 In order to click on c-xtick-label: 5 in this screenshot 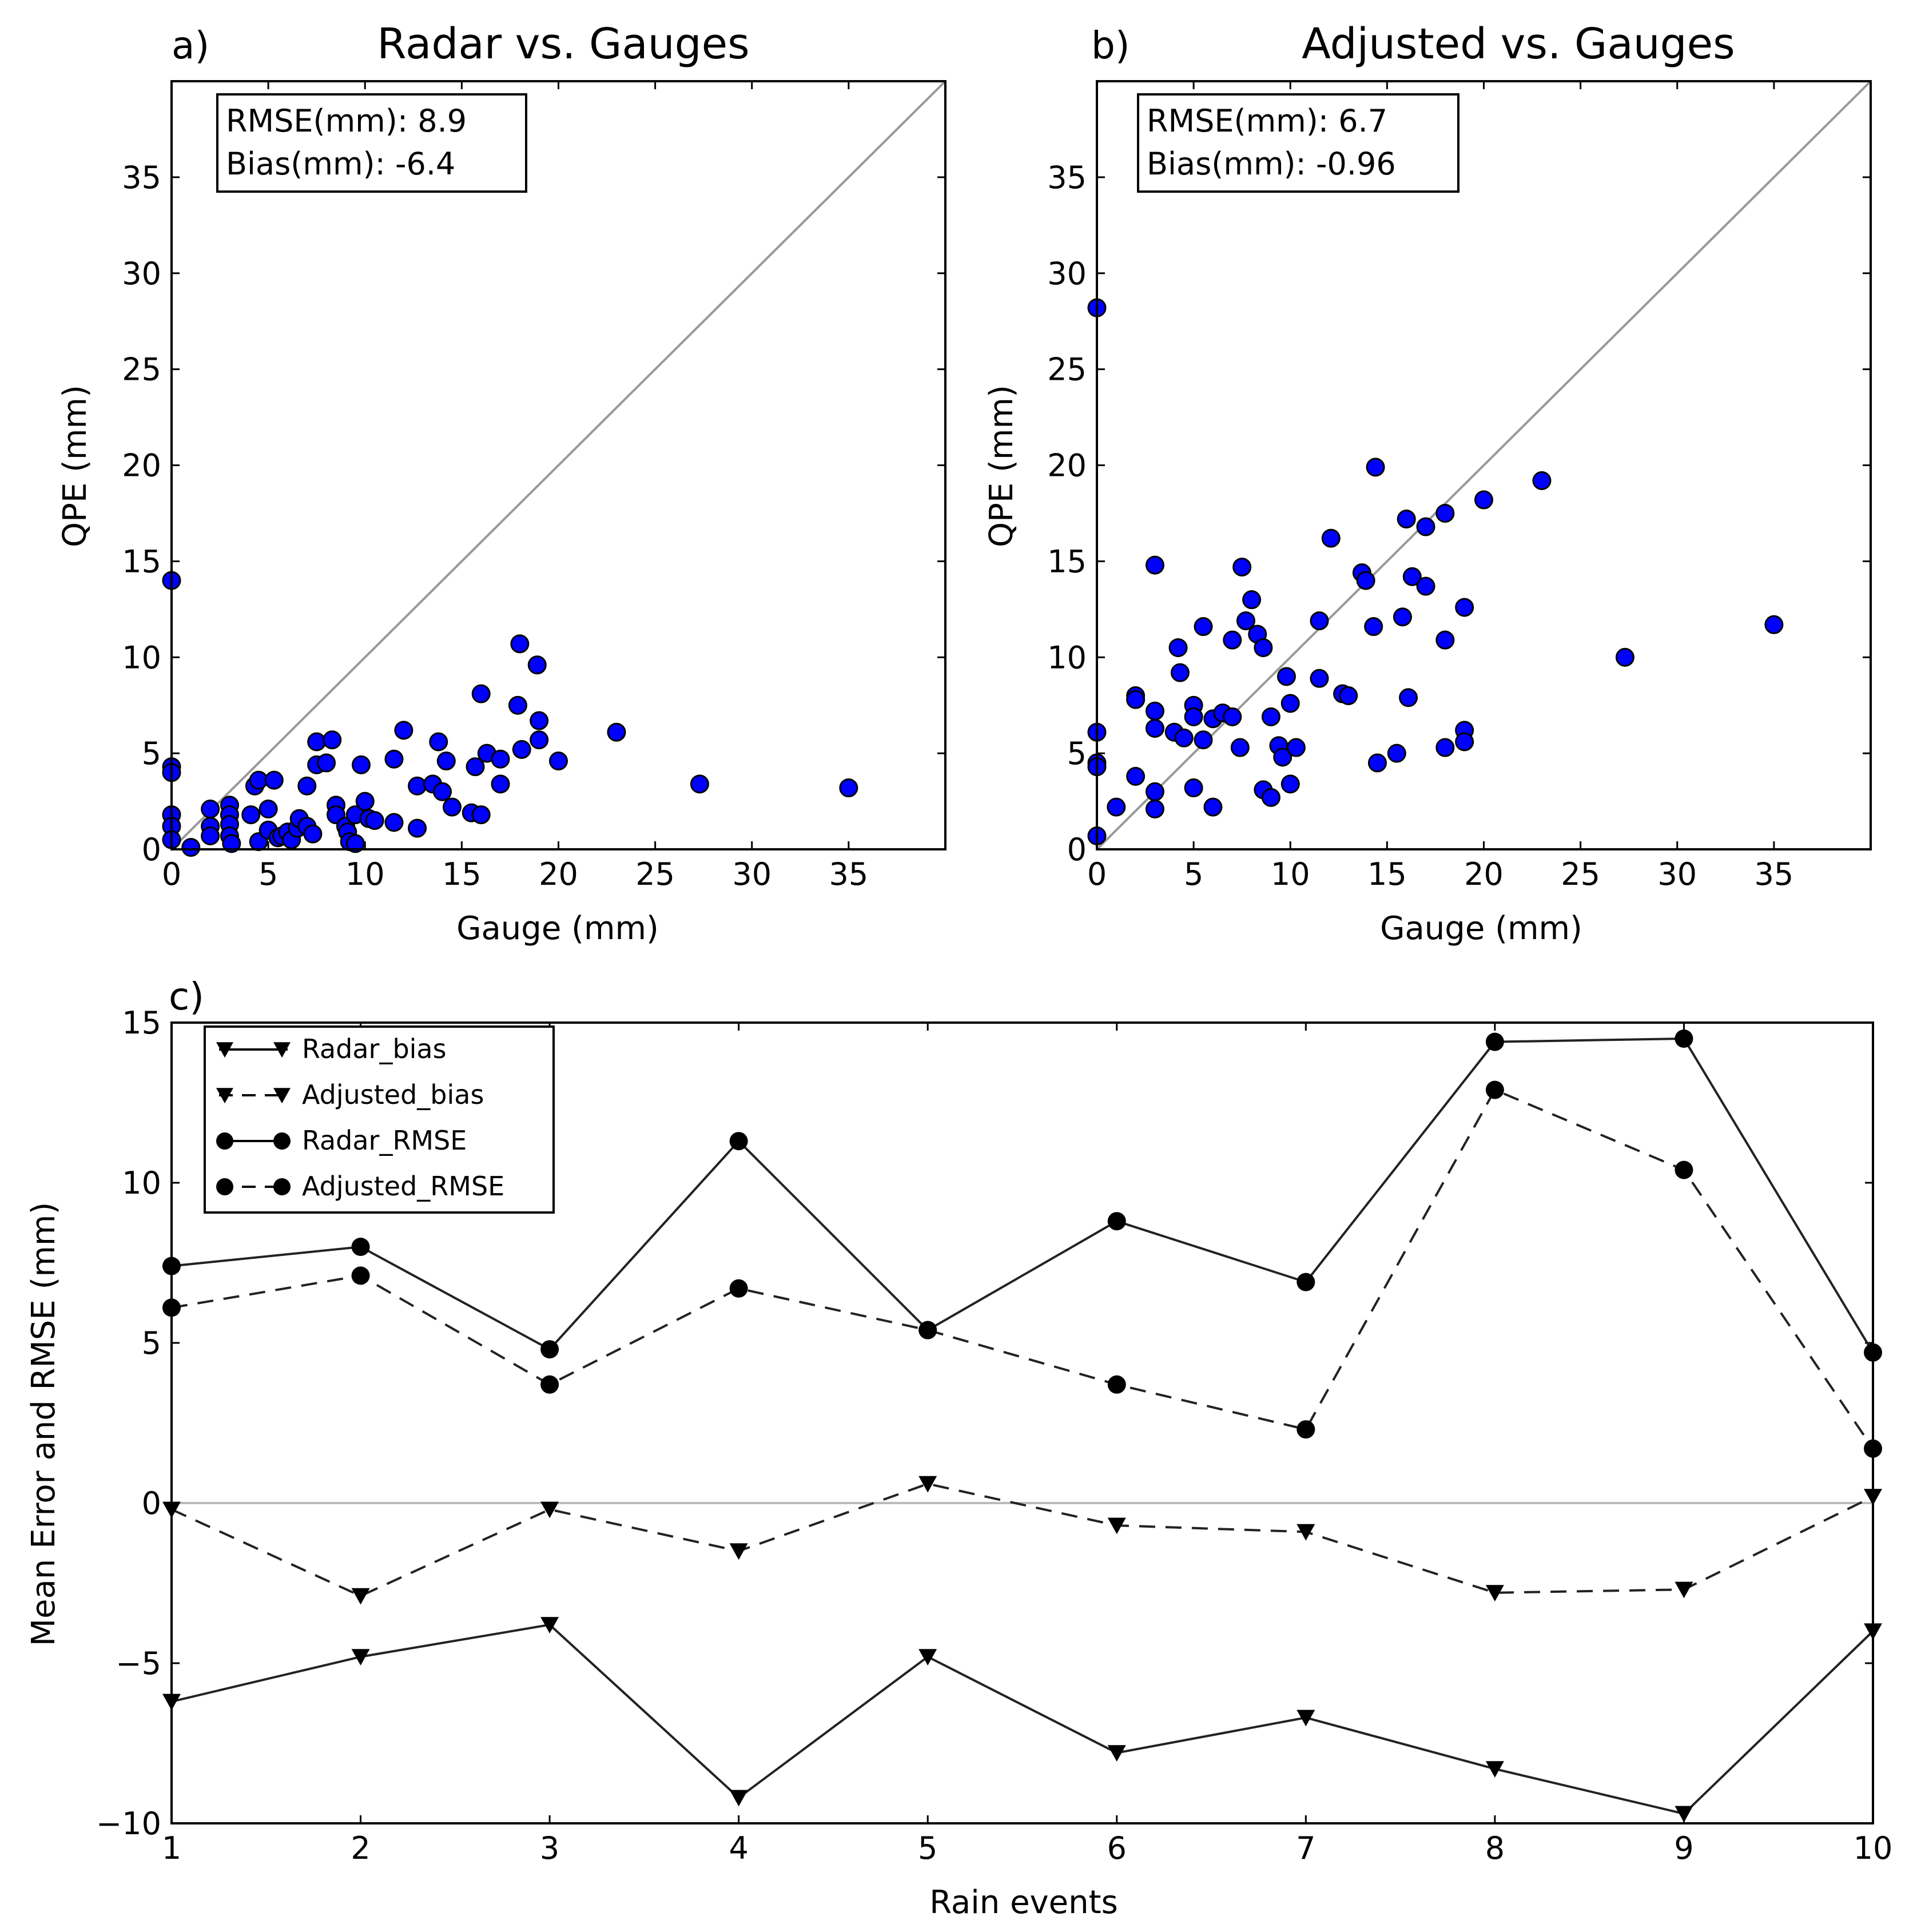, I will do `click(928, 1848)`.